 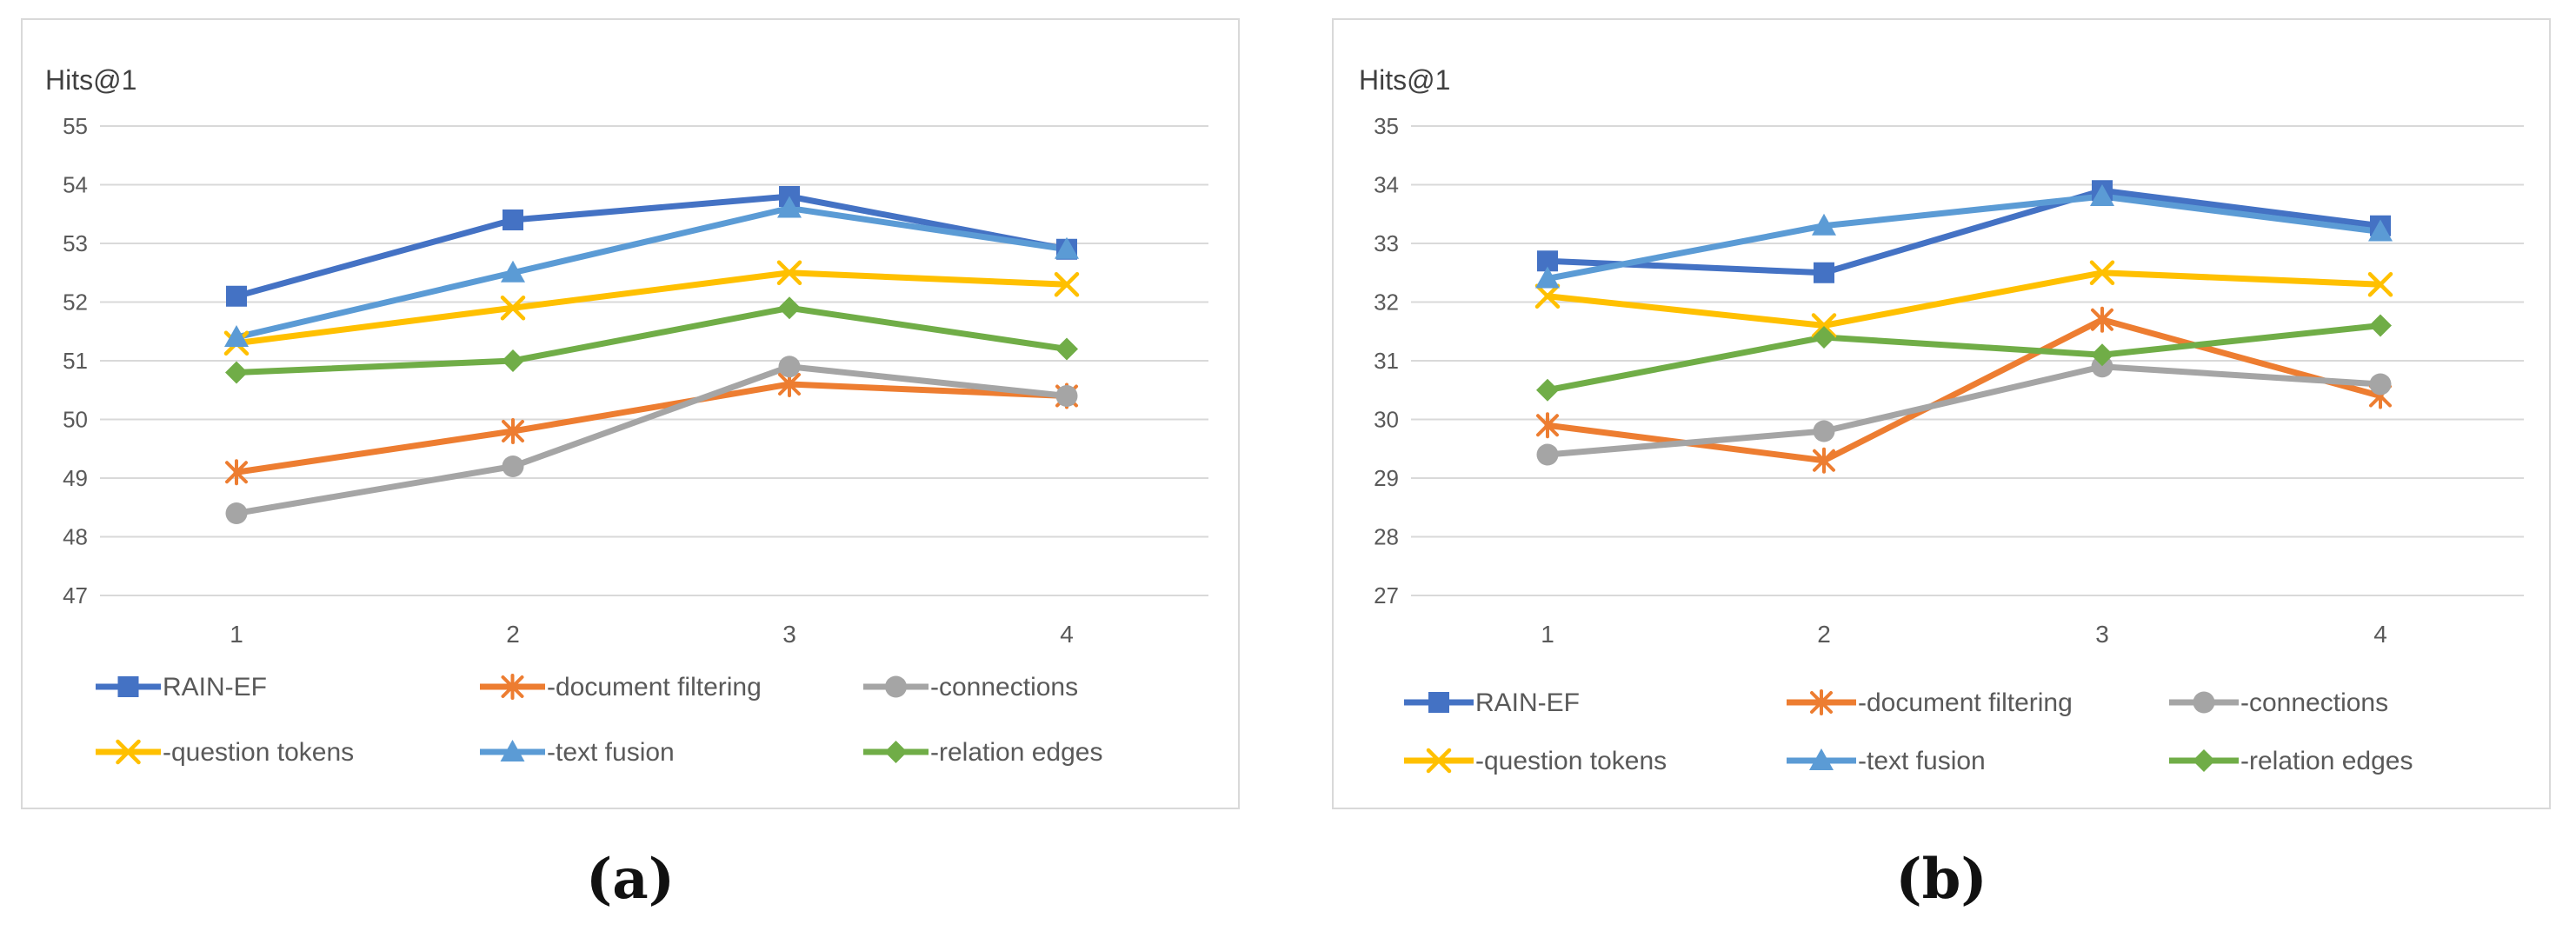 I want to click on y-tick-label: 50, so click(x=75, y=420).